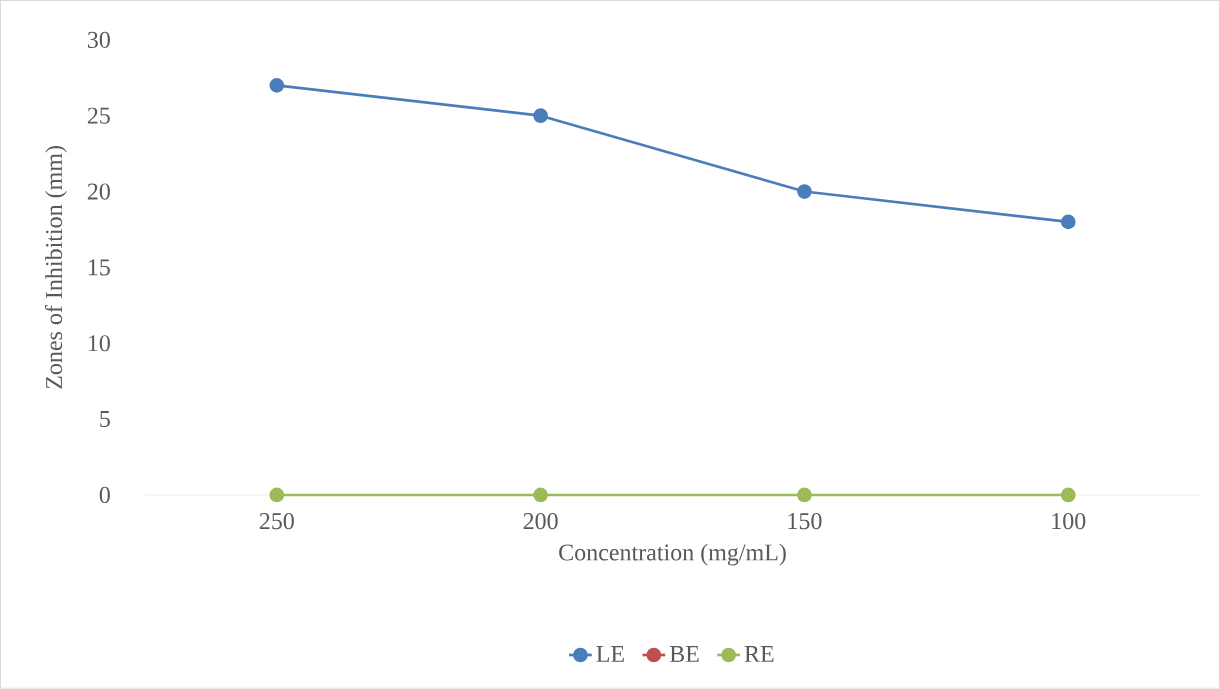  What do you see at coordinates (684, 654) in the screenshot?
I see `legend-label: BE` at bounding box center [684, 654].